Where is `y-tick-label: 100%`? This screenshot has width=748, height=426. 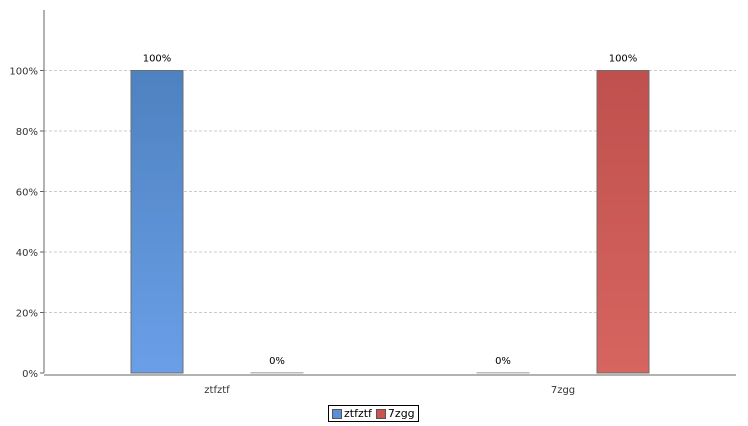 y-tick-label: 100% is located at coordinates (23, 72).